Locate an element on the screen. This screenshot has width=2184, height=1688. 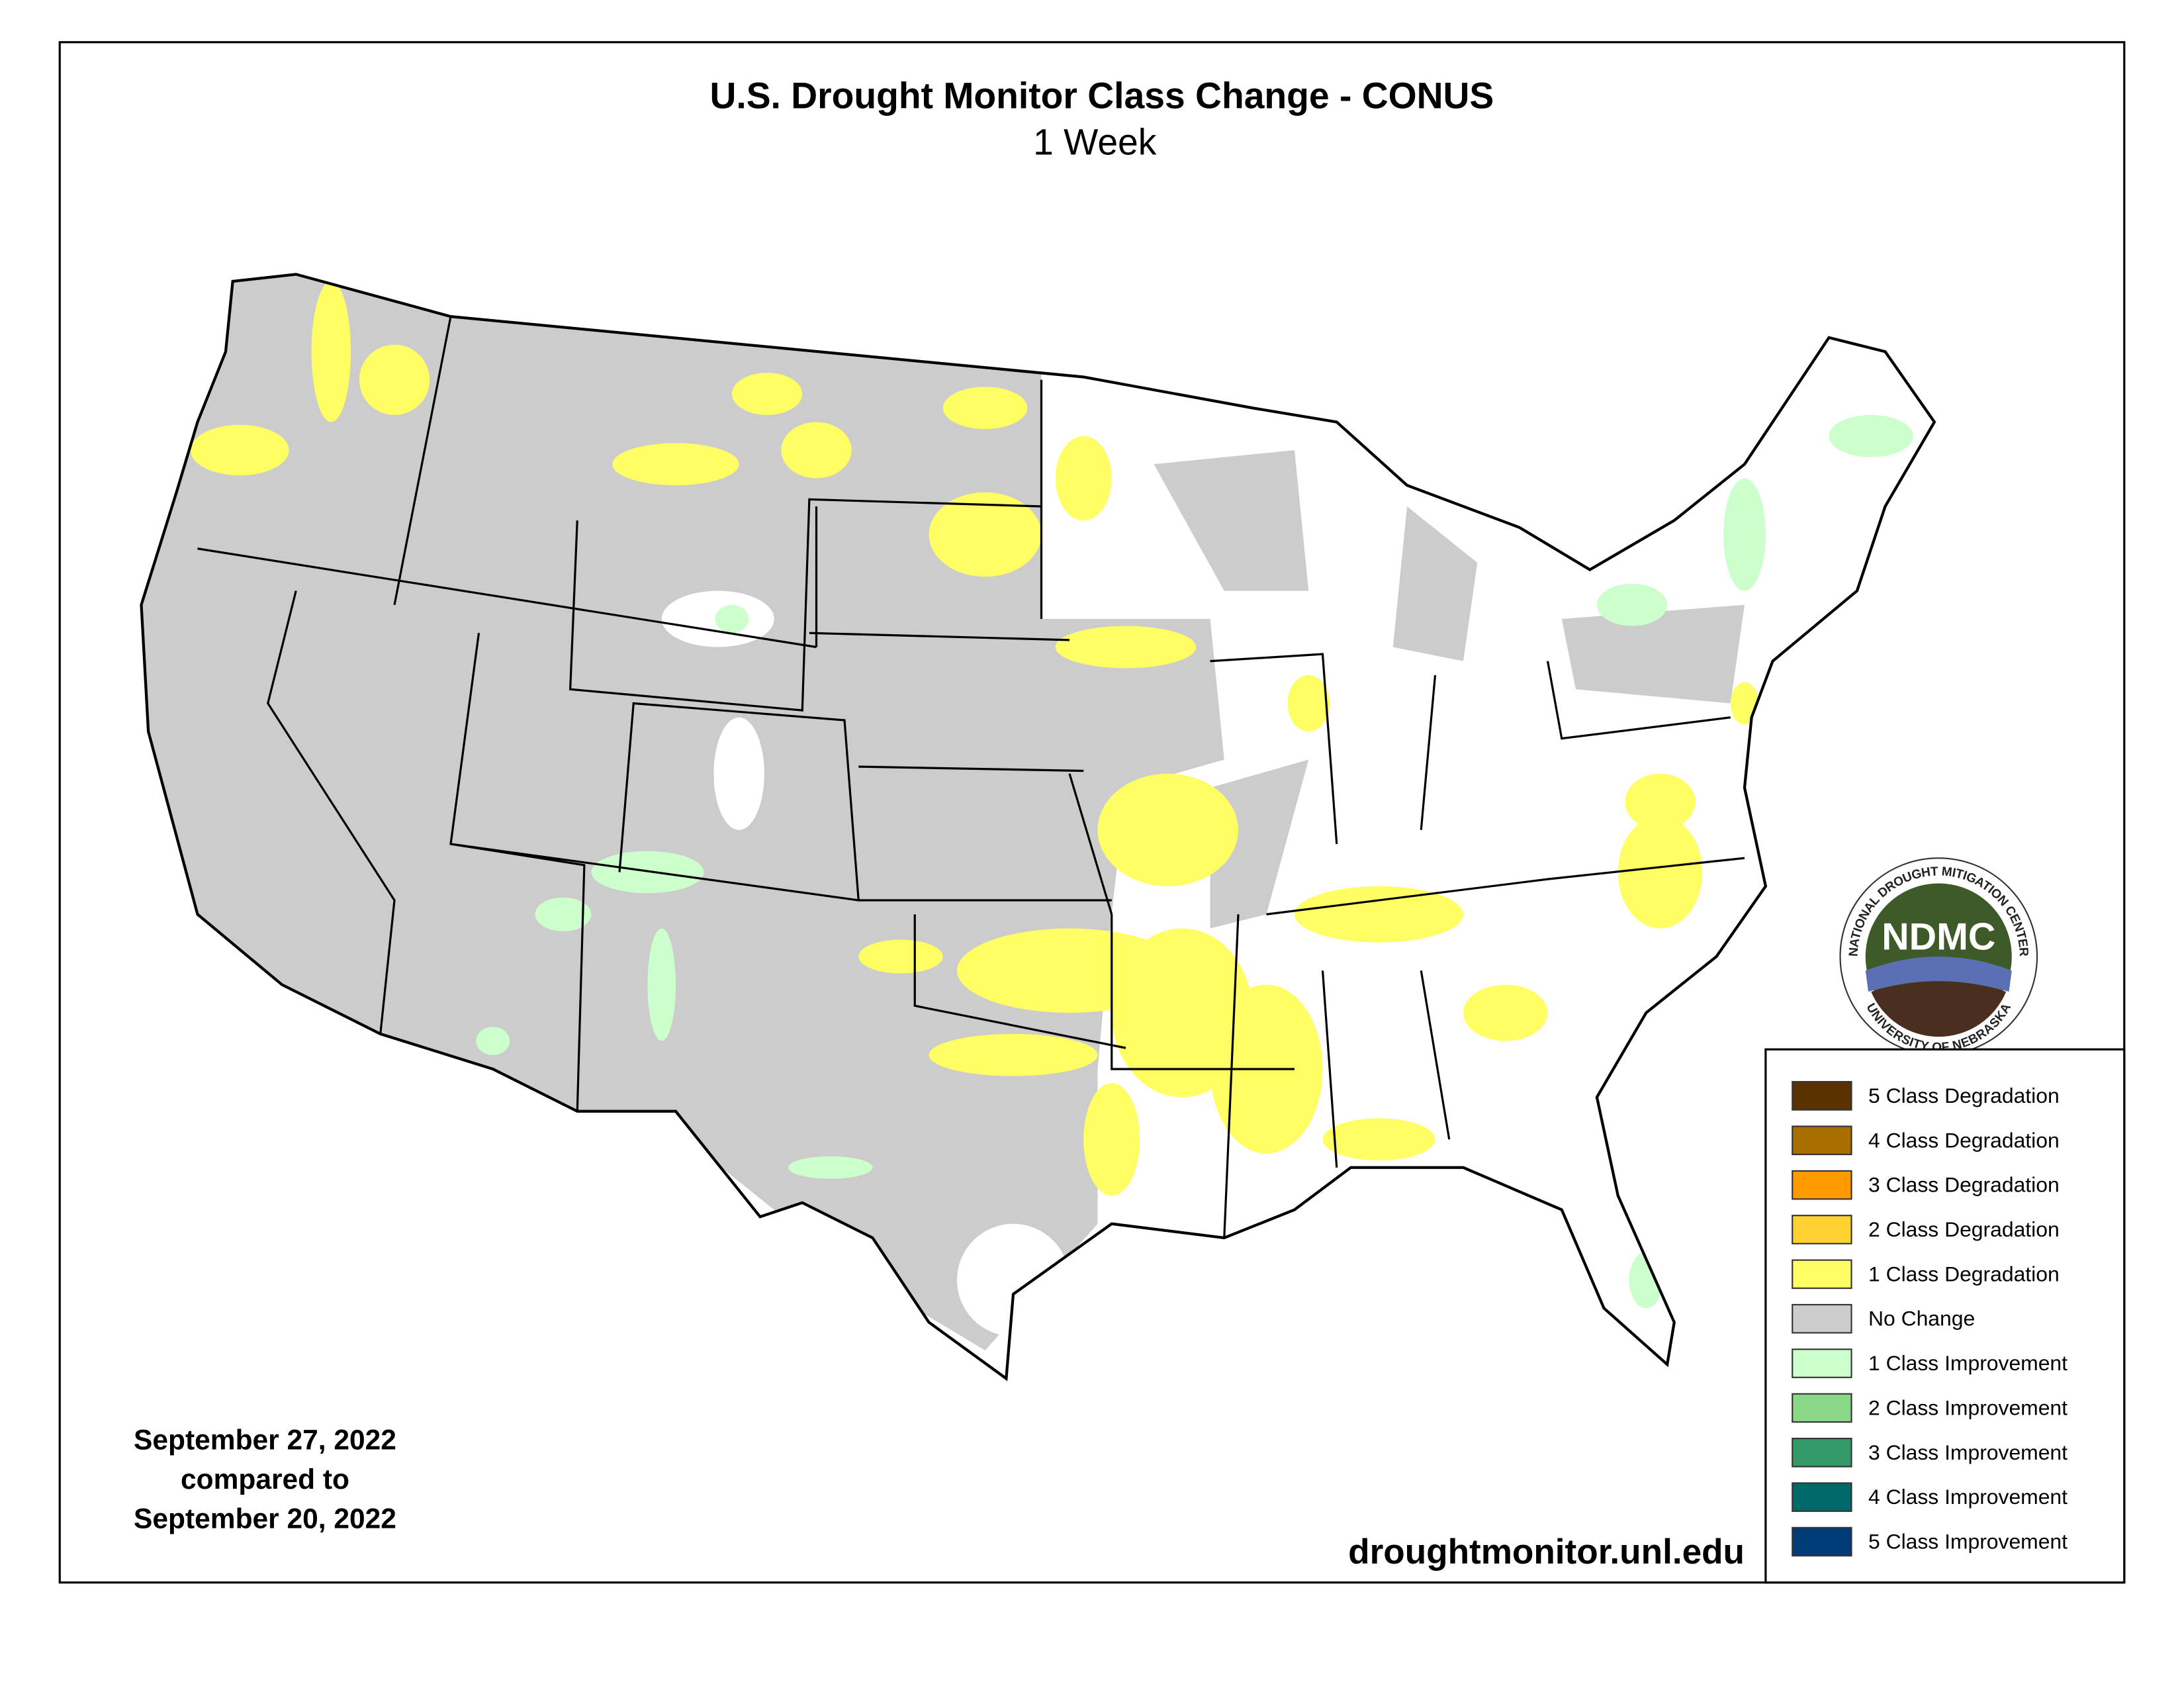
legend-label: 3 Class Improvement is located at coordinates (1968, 1452).